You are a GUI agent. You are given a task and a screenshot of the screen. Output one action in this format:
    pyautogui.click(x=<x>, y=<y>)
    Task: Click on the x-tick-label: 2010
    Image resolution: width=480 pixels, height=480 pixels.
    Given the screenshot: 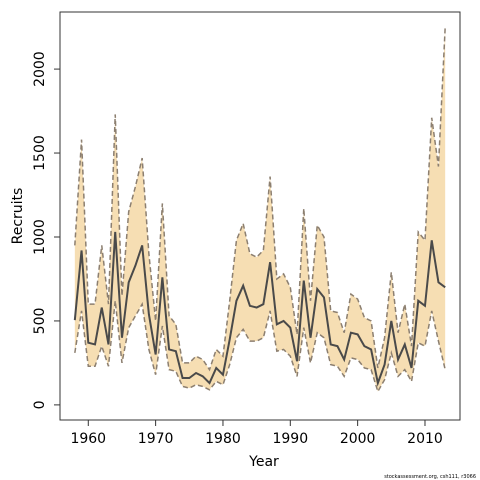 What is the action you would take?
    pyautogui.click(x=425, y=439)
    